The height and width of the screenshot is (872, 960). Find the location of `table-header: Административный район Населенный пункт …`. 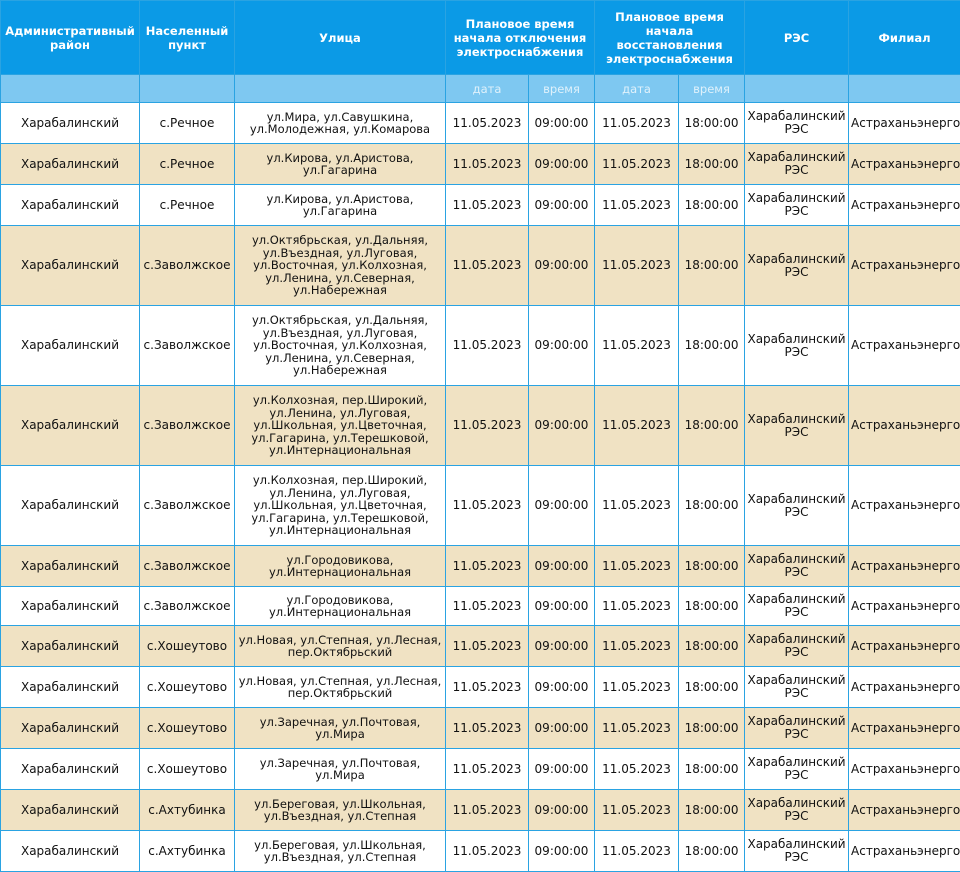

table-header: Административный район Населенный пункт … is located at coordinates (480, 52).